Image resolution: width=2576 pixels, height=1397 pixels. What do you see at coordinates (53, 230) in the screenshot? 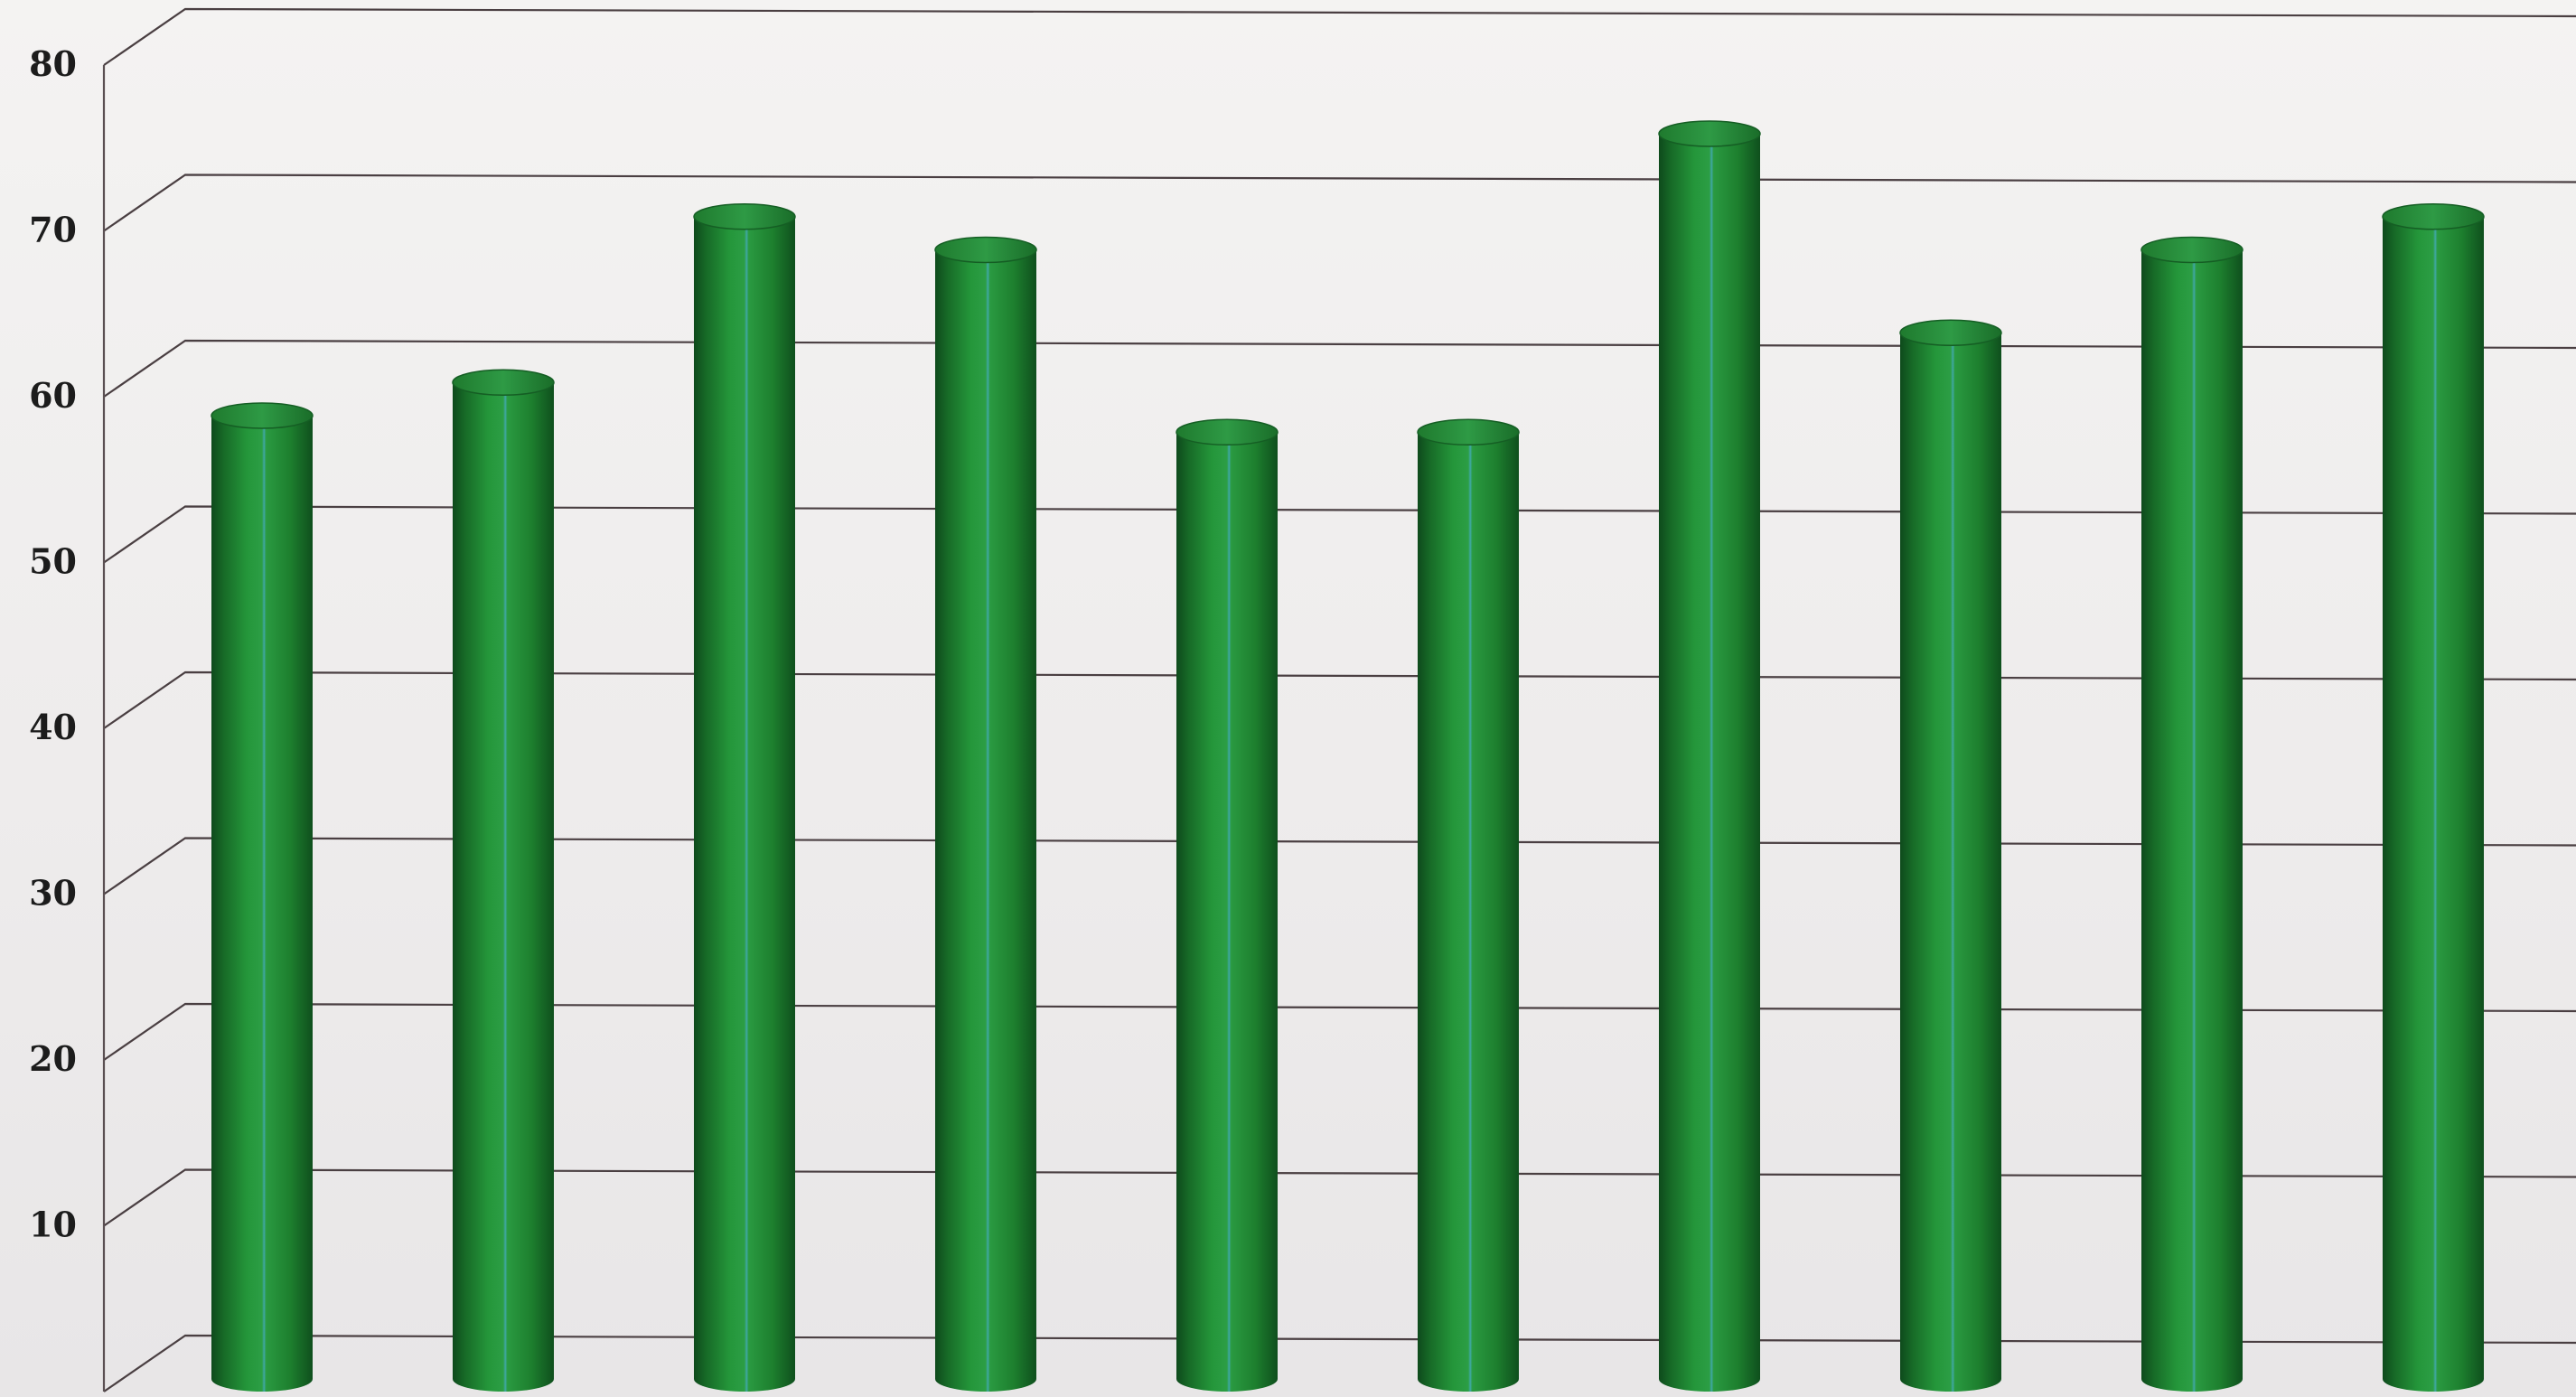
I see `y-tick-label-70: 70` at bounding box center [53, 230].